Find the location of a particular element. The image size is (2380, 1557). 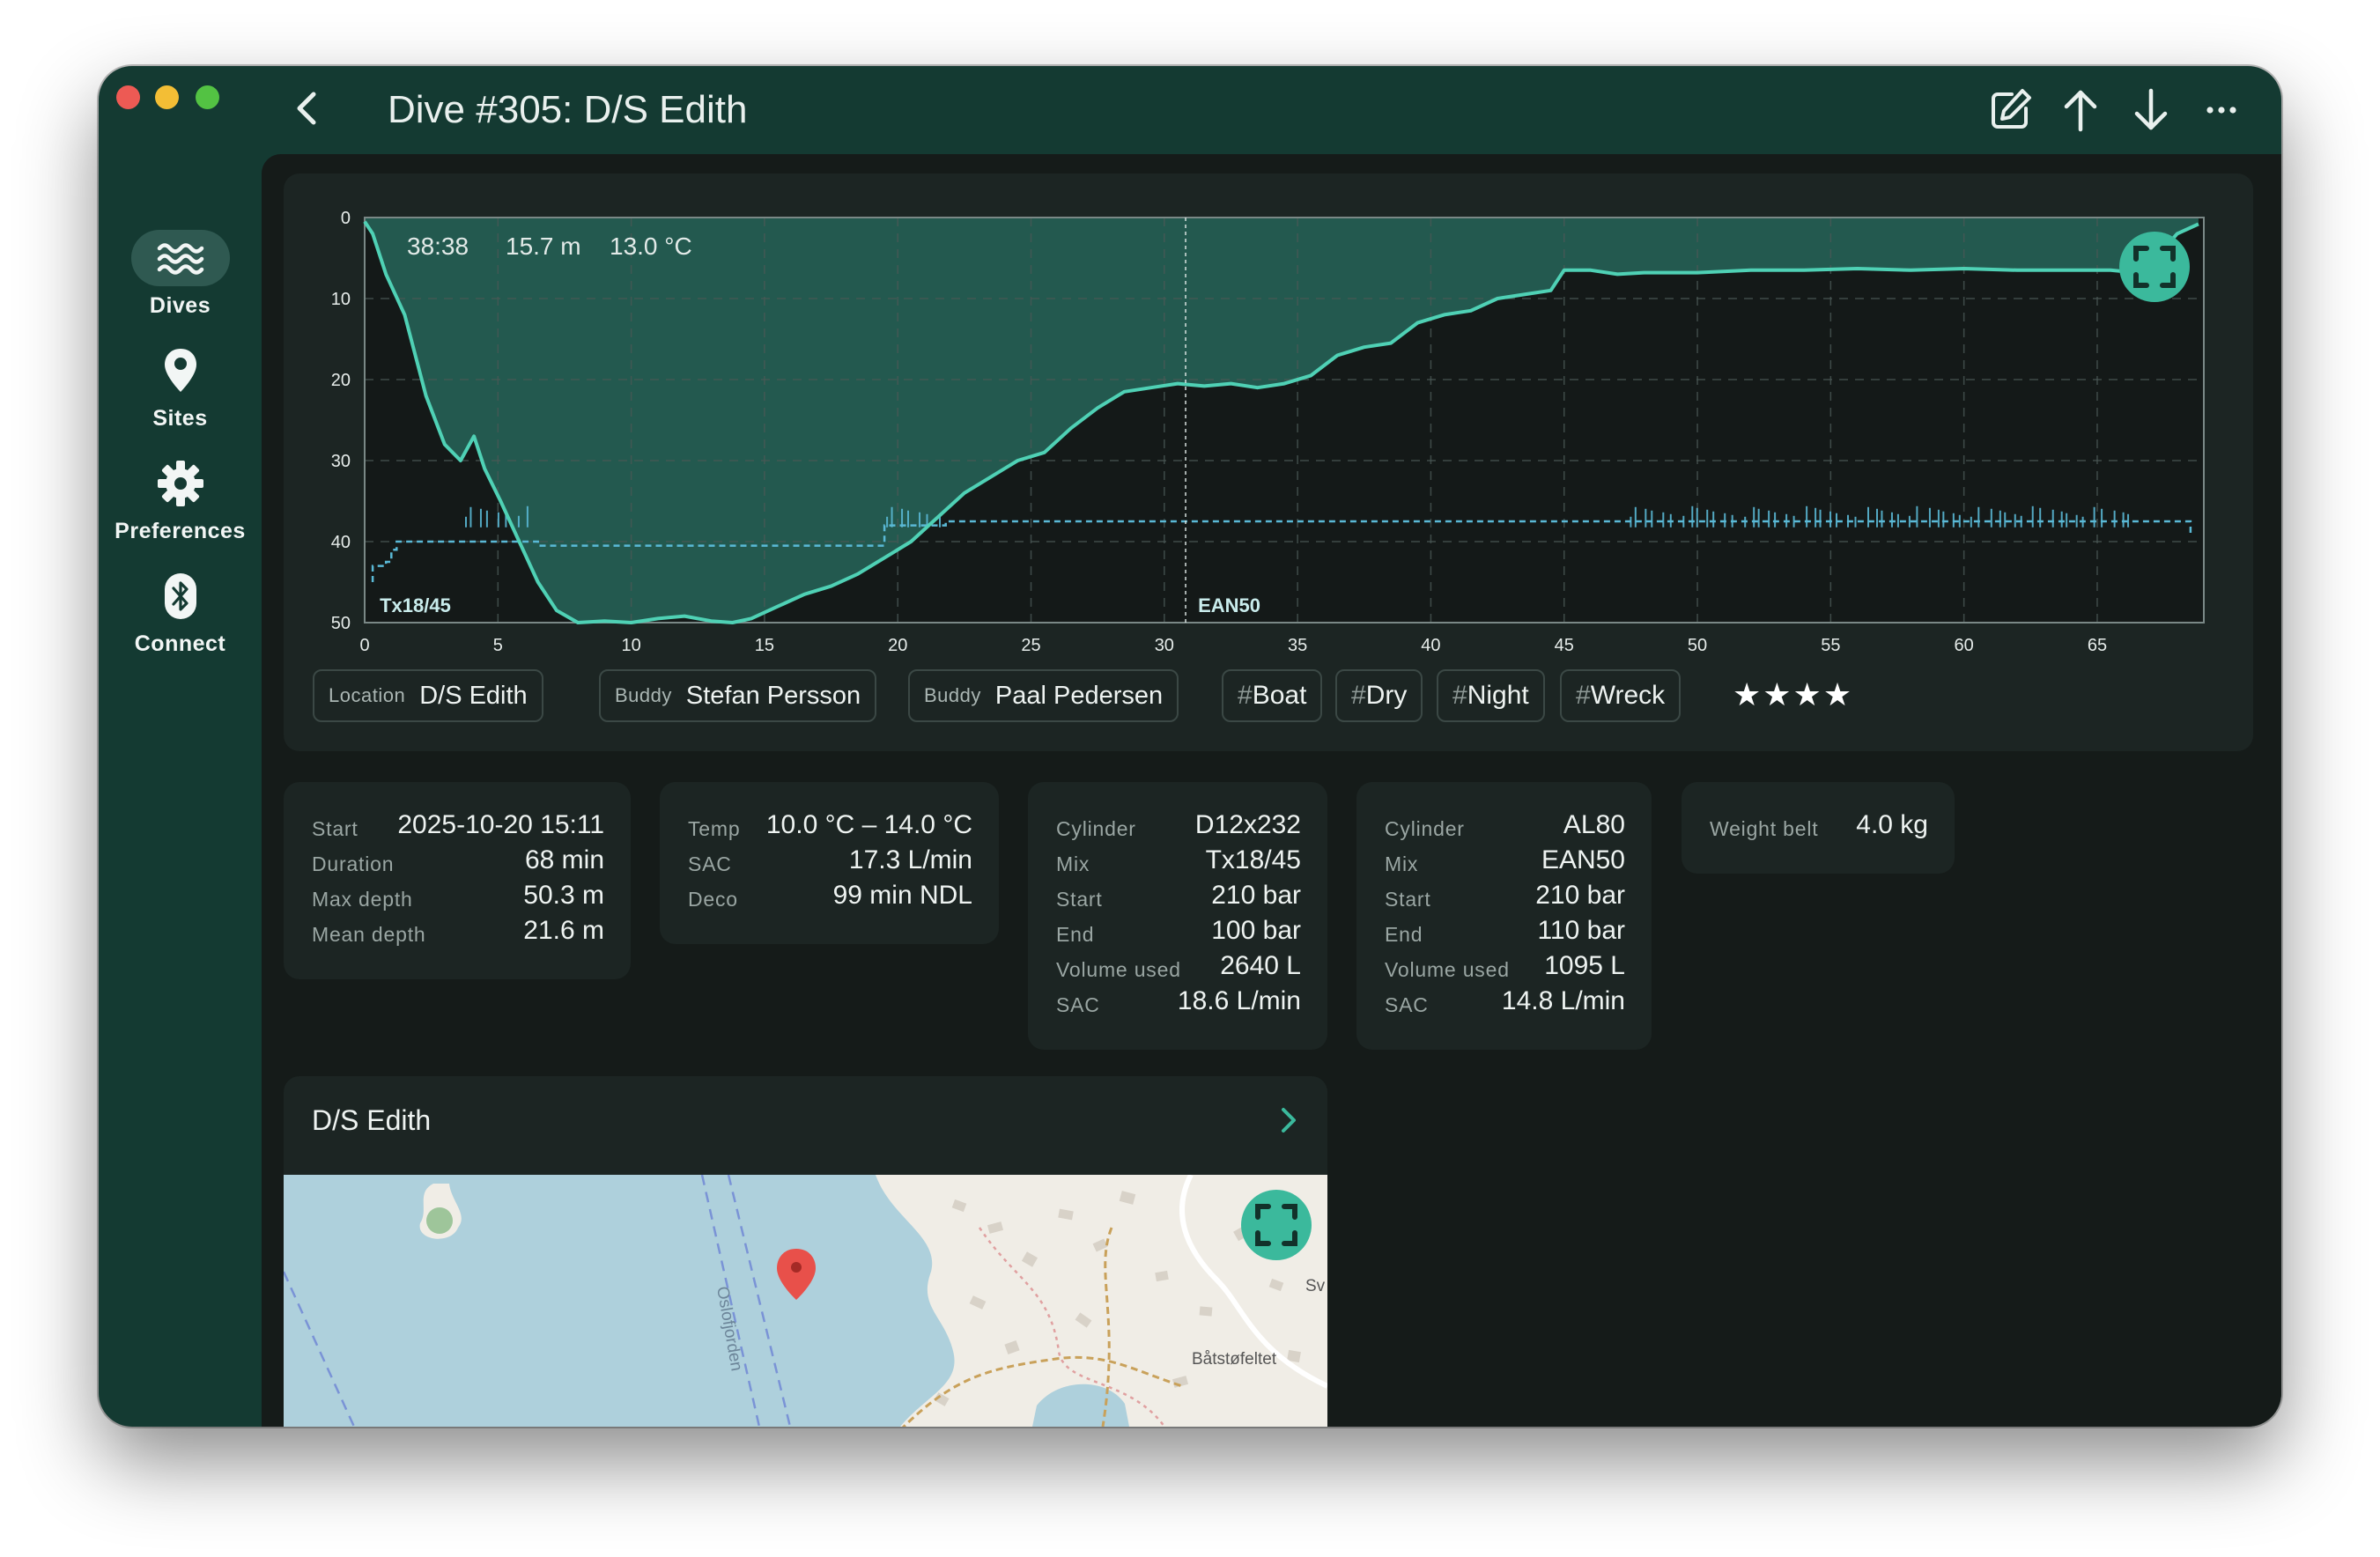

arrow-up-icon is located at coordinates (2080, 111).